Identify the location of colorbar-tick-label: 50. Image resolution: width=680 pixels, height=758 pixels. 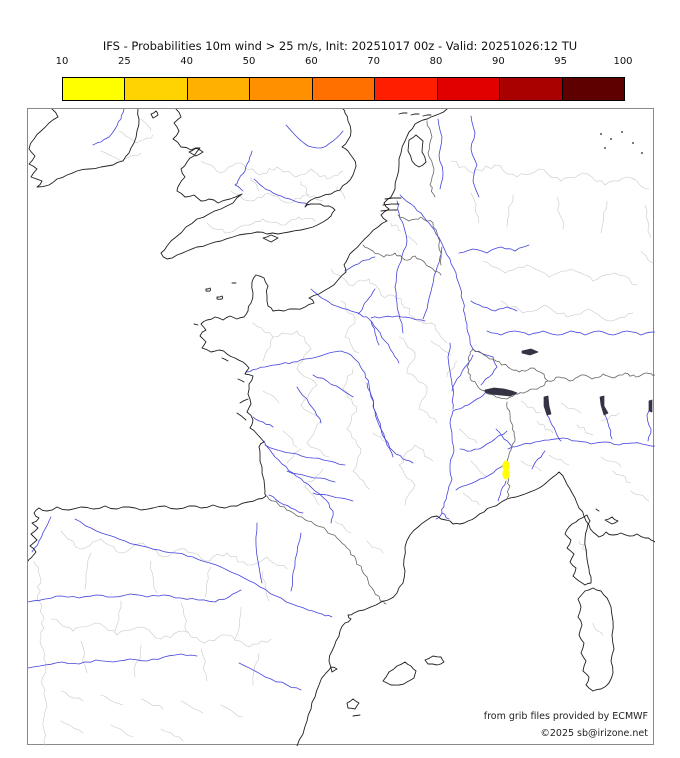
(249, 61).